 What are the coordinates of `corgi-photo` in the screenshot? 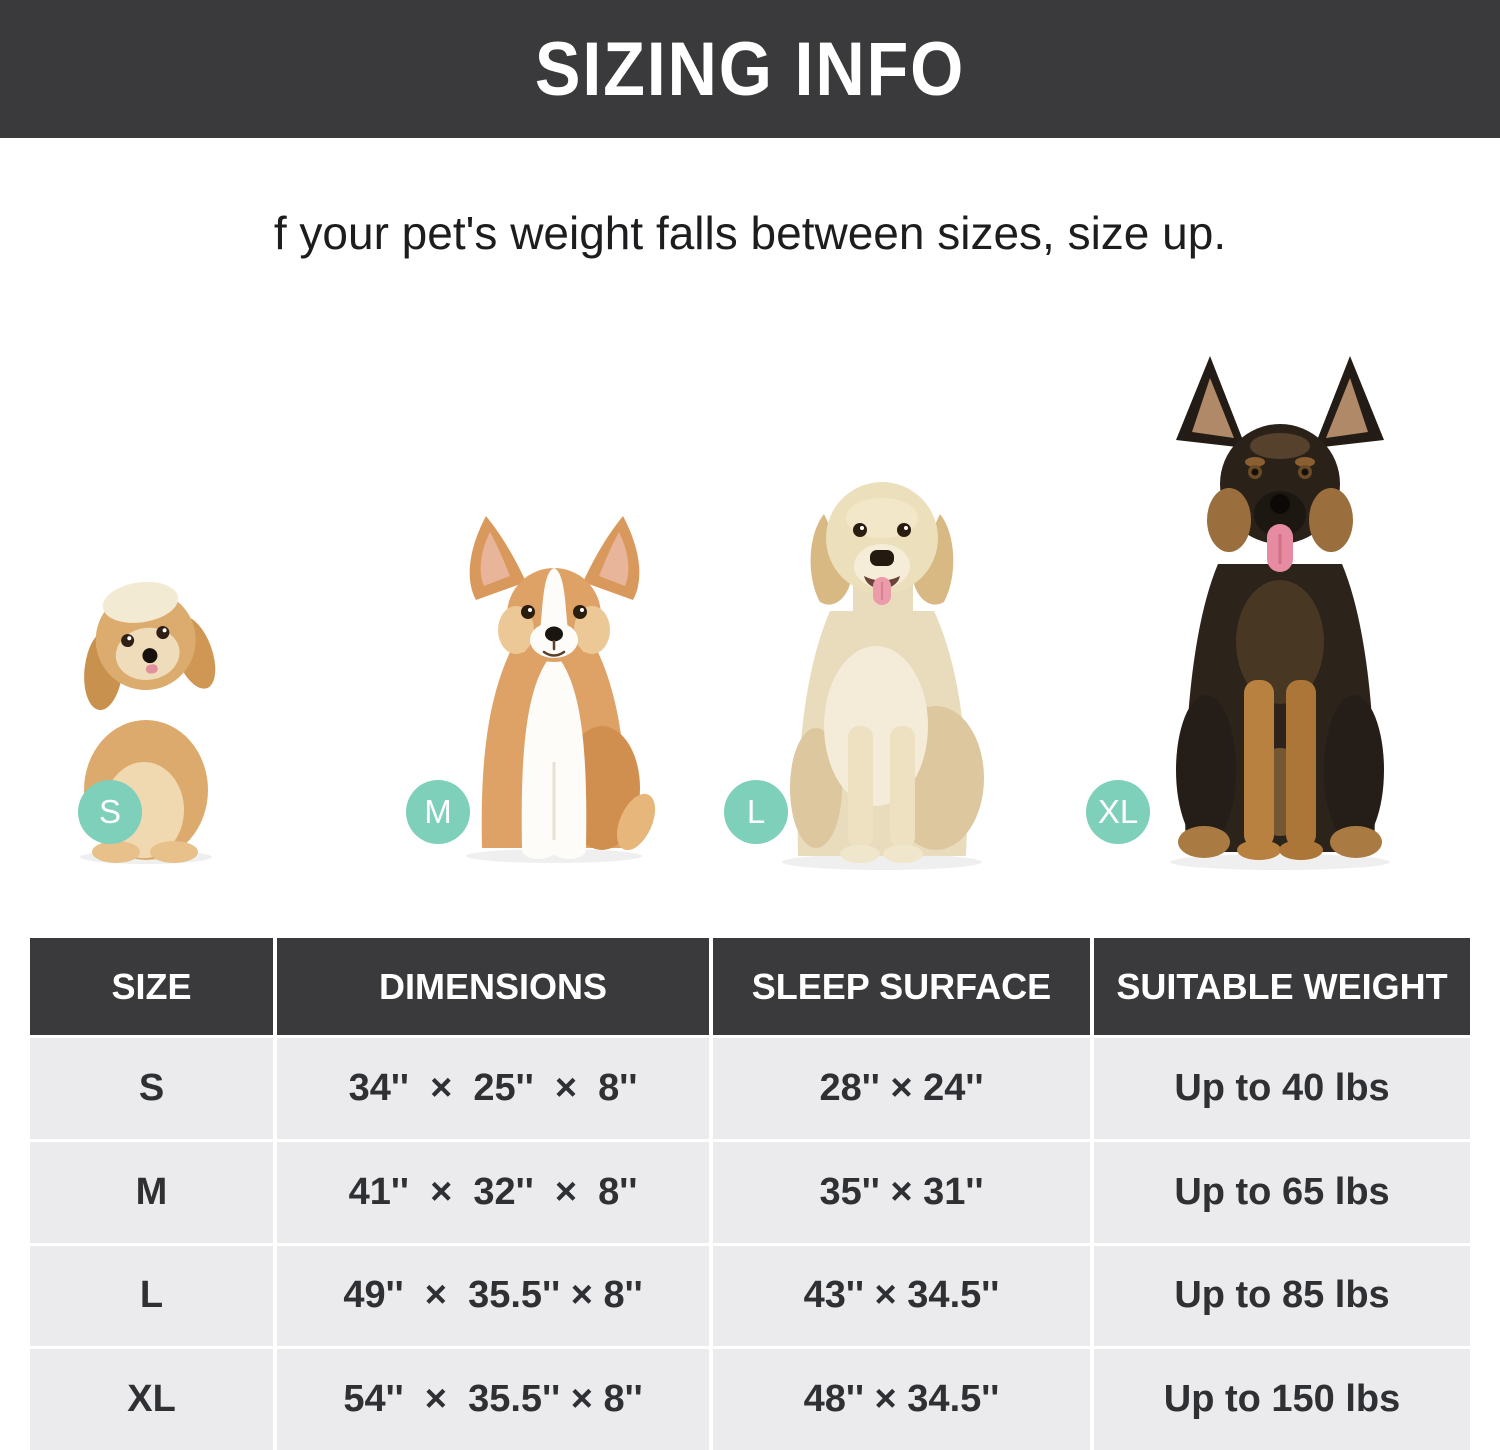 It's located at (561, 689).